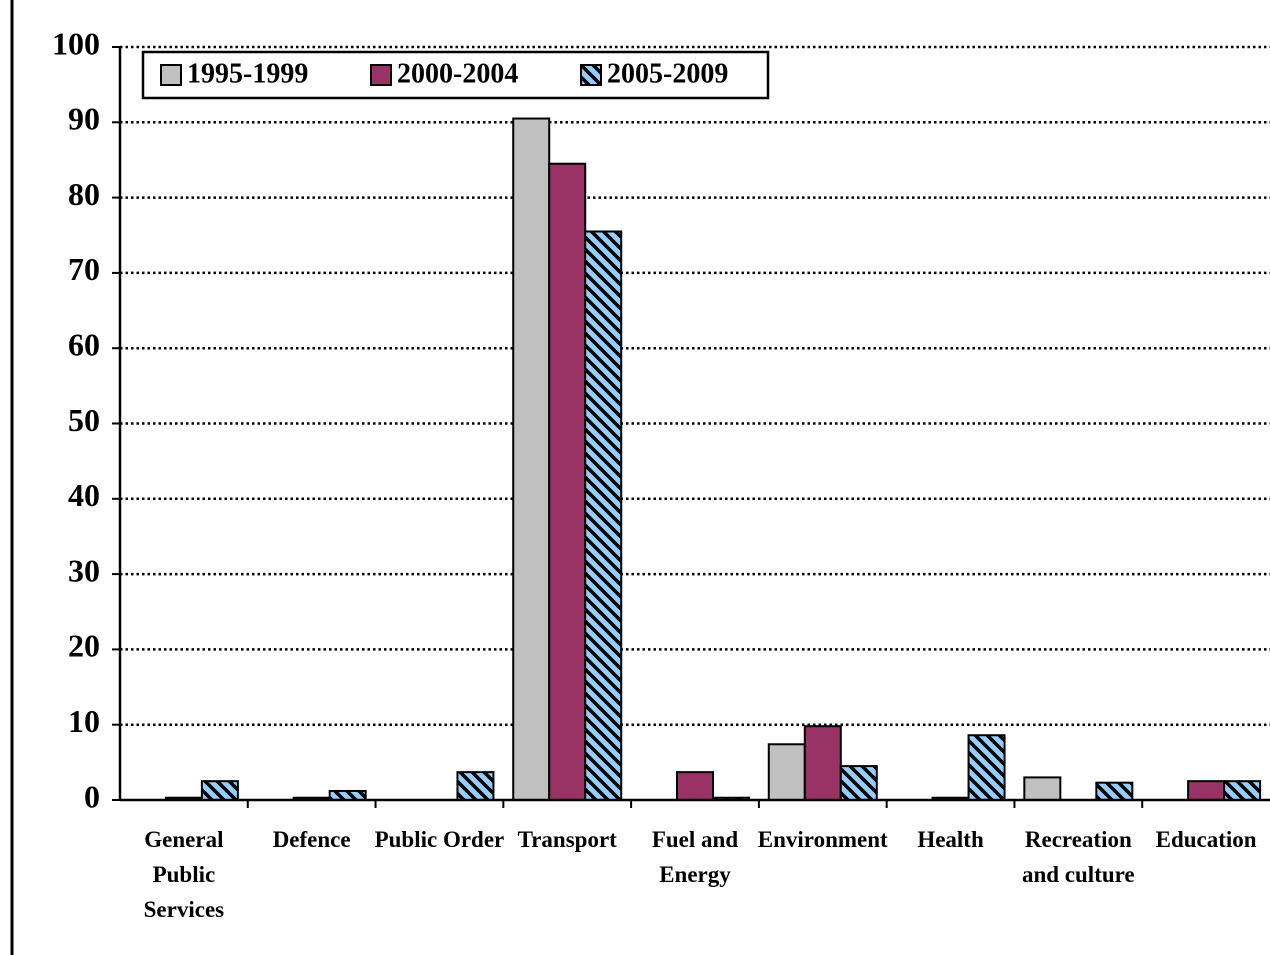 The height and width of the screenshot is (955, 1270). I want to click on x-tick-label: Health, so click(950, 839).